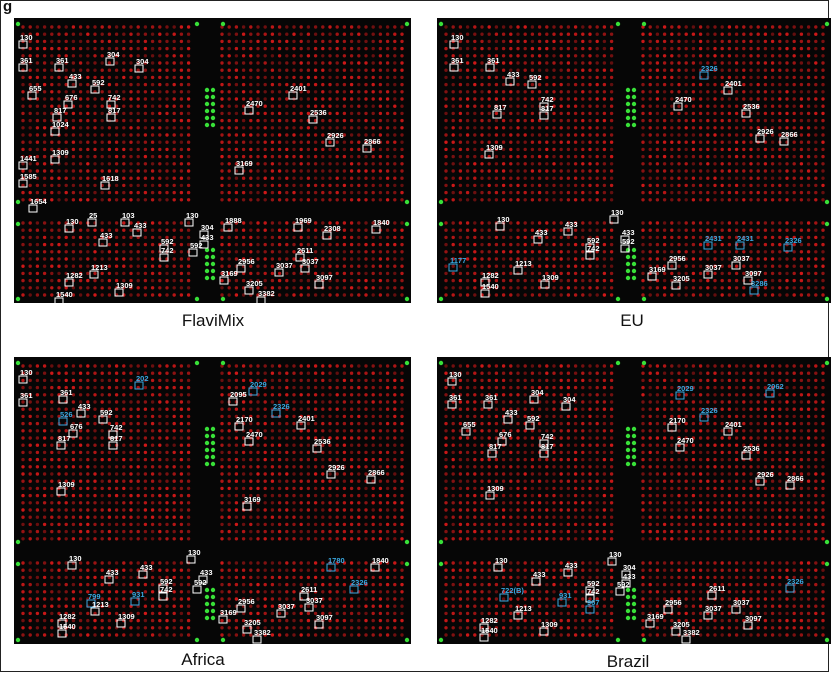 The width and height of the screenshot is (831, 674). Describe the element at coordinates (39, 201) in the screenshot. I see `spot-label: 1654` at that location.